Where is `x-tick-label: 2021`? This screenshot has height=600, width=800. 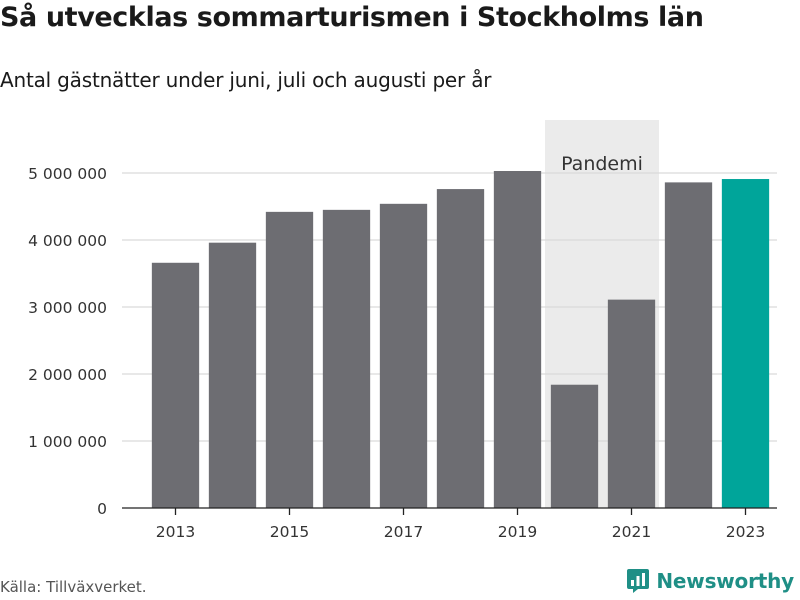
x-tick-label: 2021 is located at coordinates (631, 532).